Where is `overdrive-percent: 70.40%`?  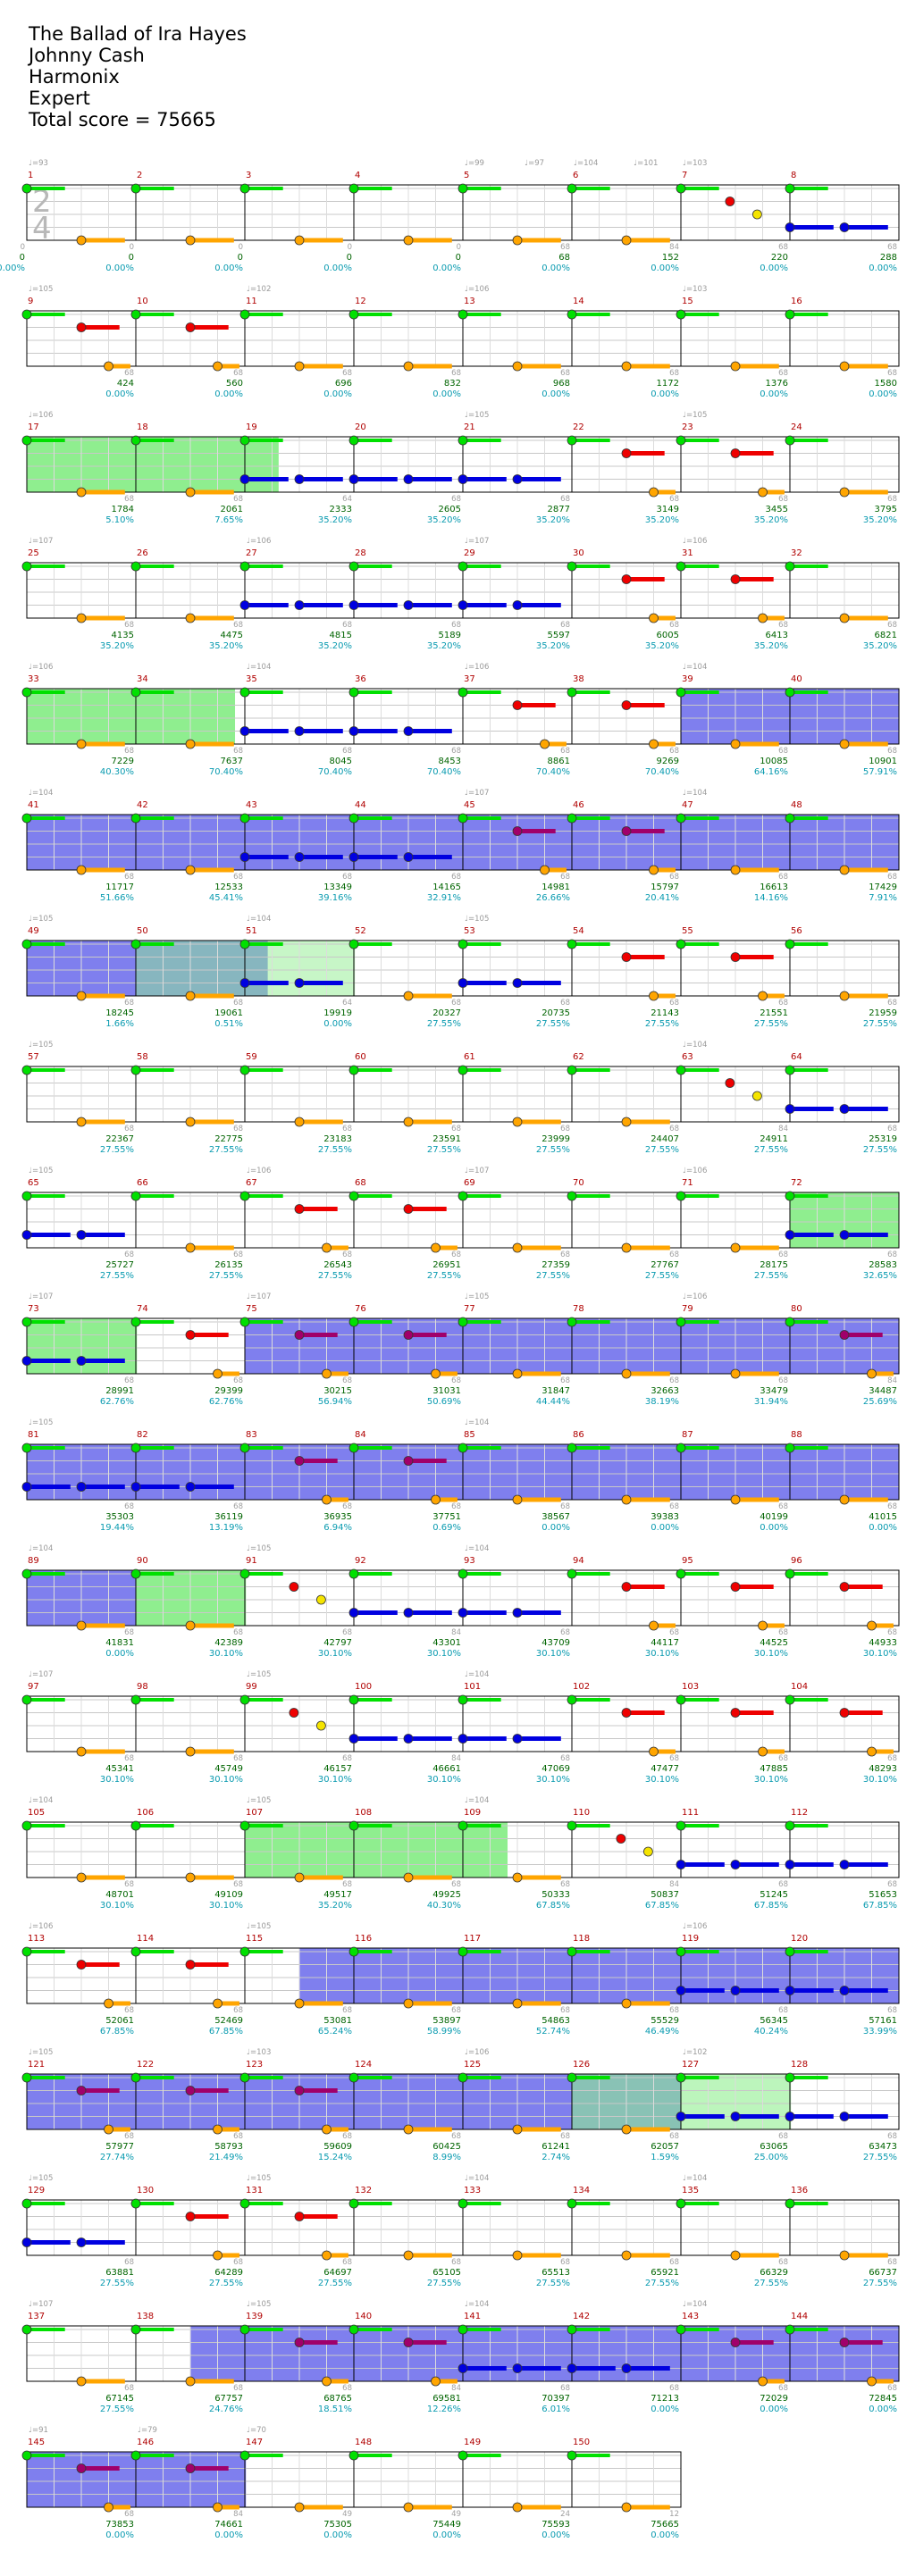
overdrive-percent: 70.40% is located at coordinates (553, 772).